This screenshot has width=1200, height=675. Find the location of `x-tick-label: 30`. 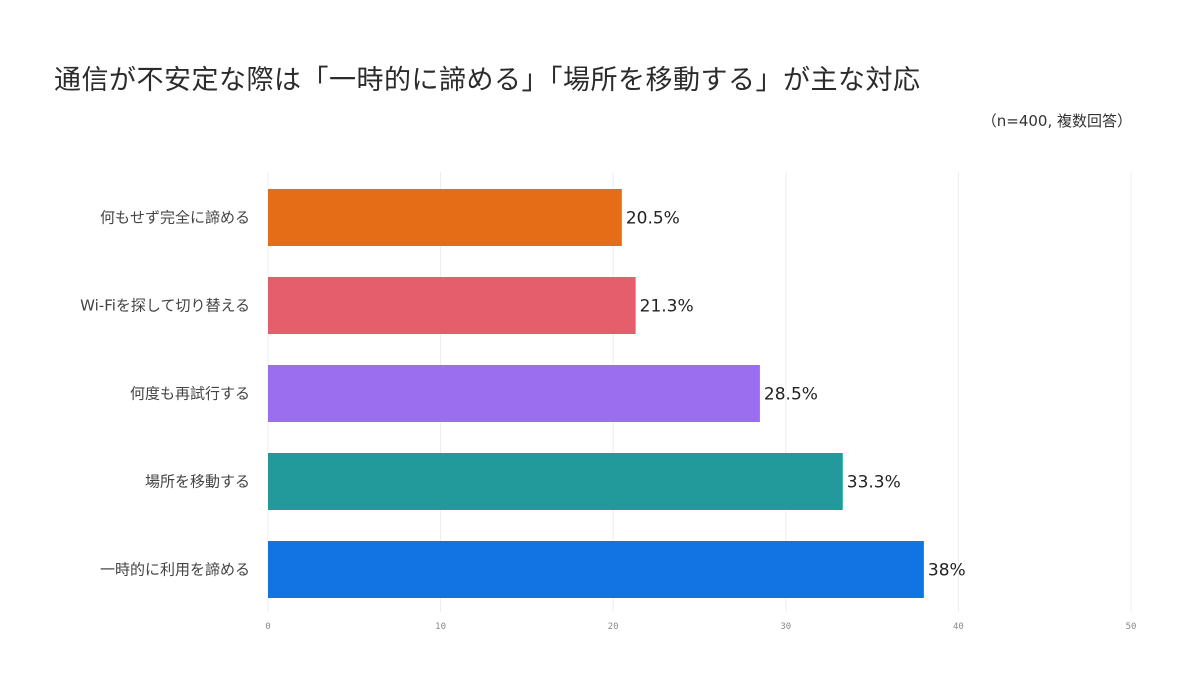

x-tick-label: 30 is located at coordinates (785, 627).